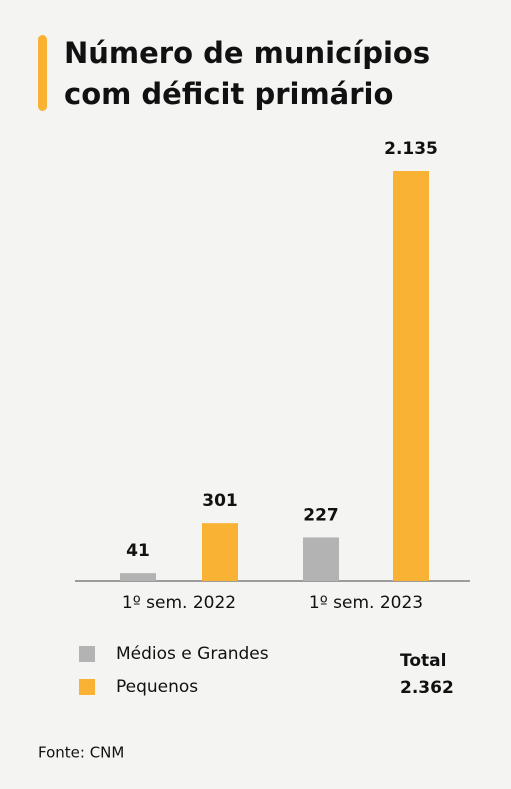 The width and height of the screenshot is (511, 789). What do you see at coordinates (81, 753) in the screenshot?
I see `source: Fonte: CNM` at bounding box center [81, 753].